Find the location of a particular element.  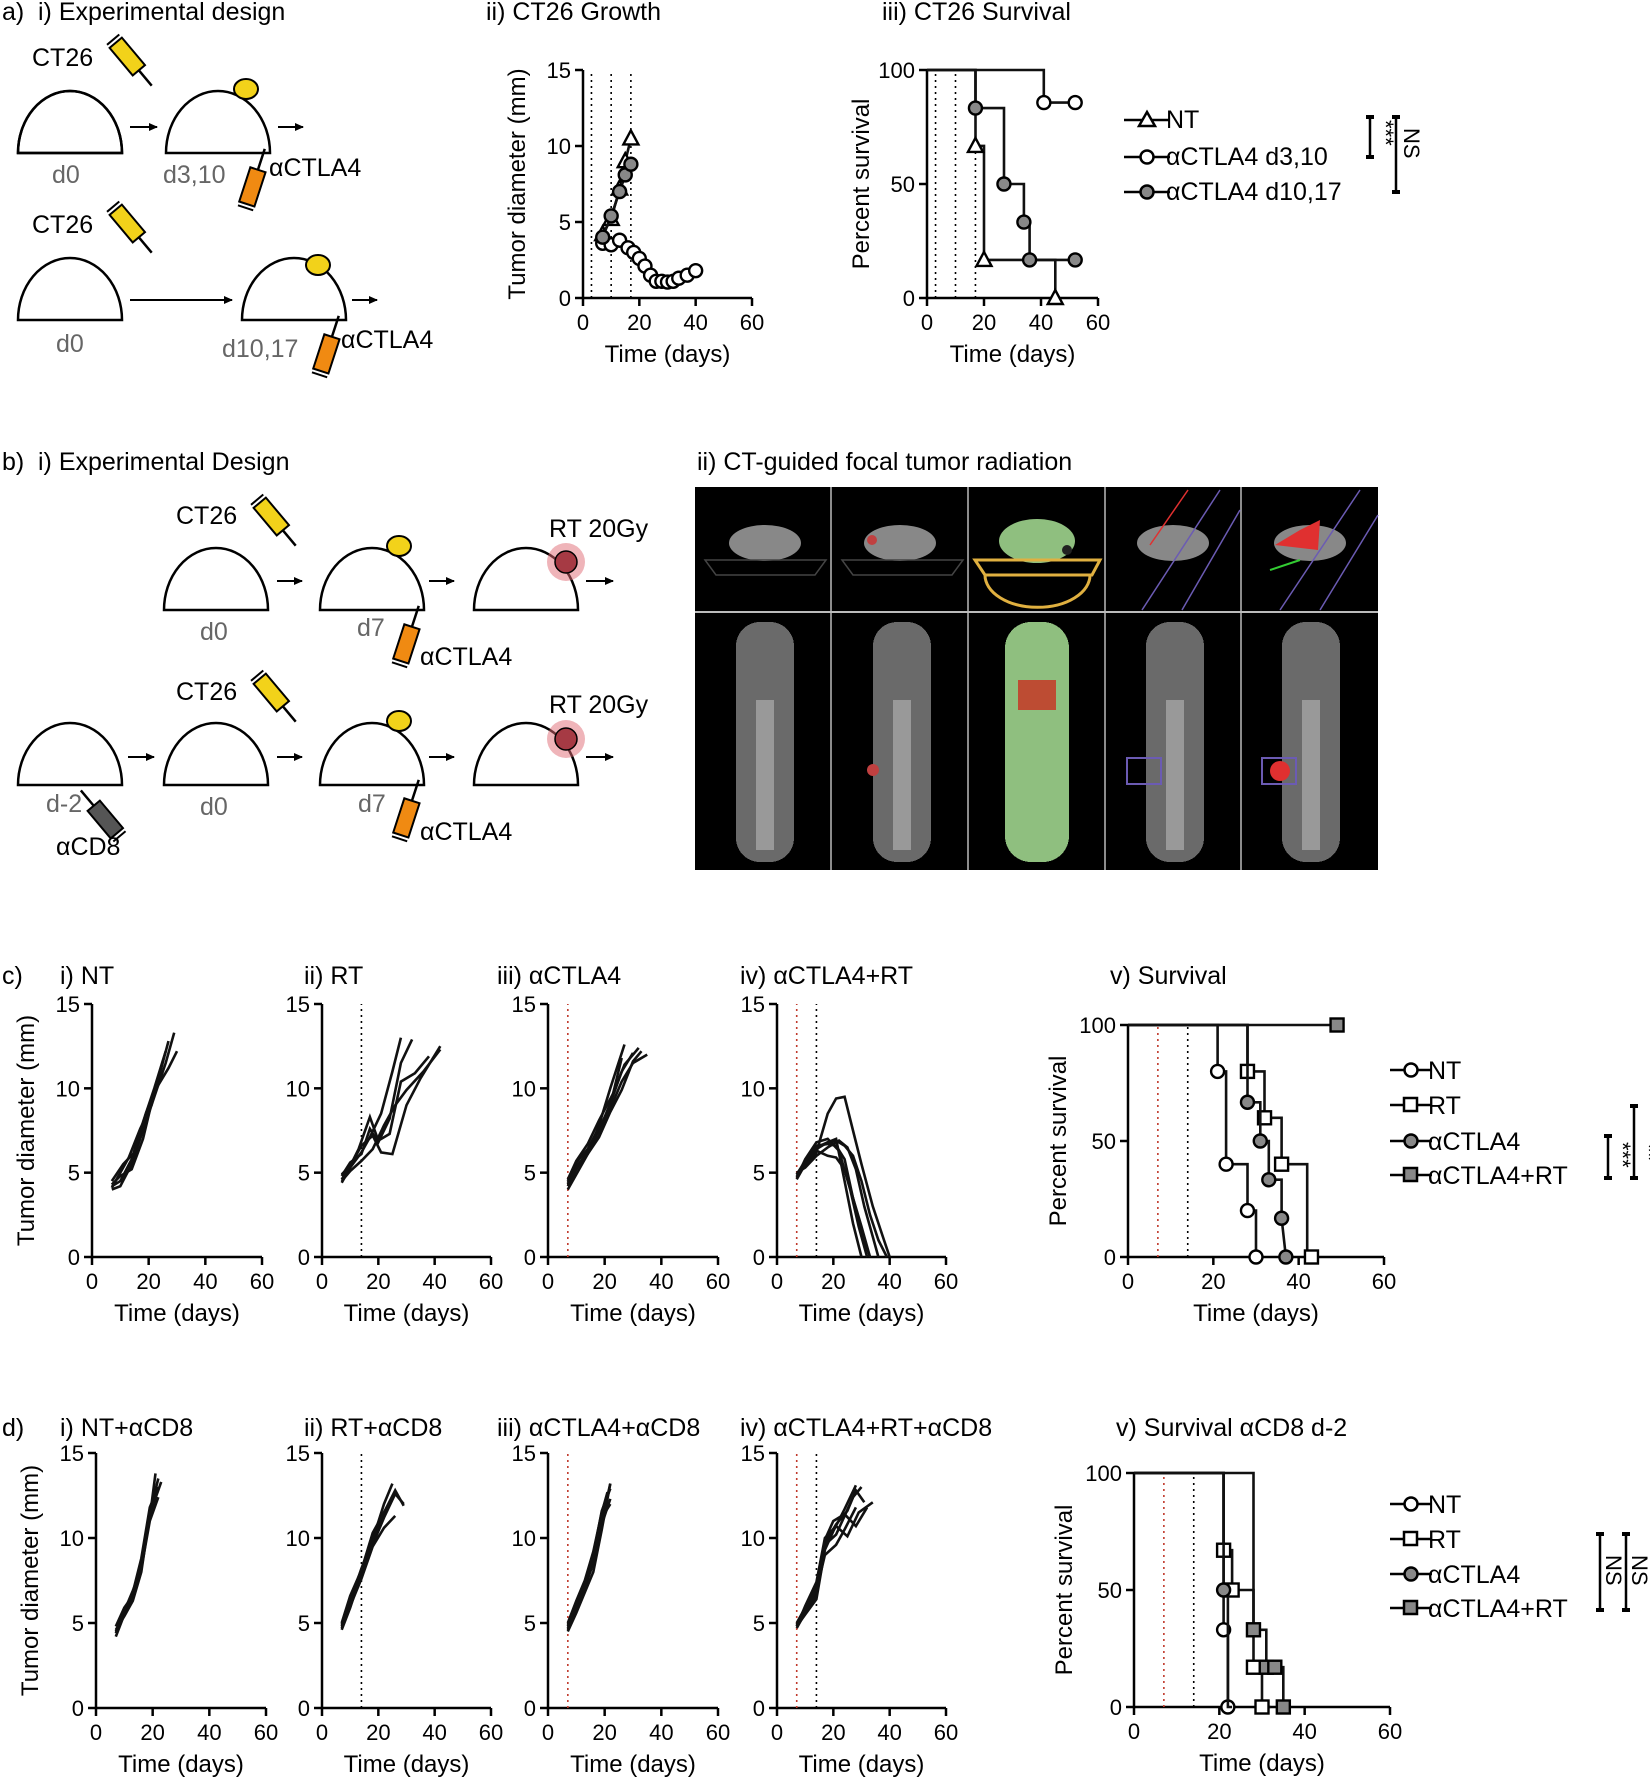

d-sig-2: NS is located at coordinates (1638, 1570).